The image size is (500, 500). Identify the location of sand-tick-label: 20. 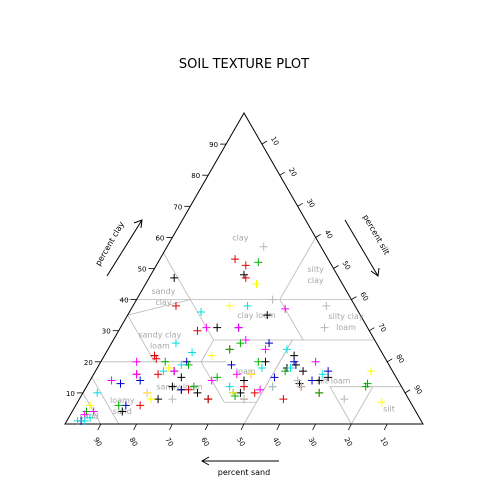
(347, 442).